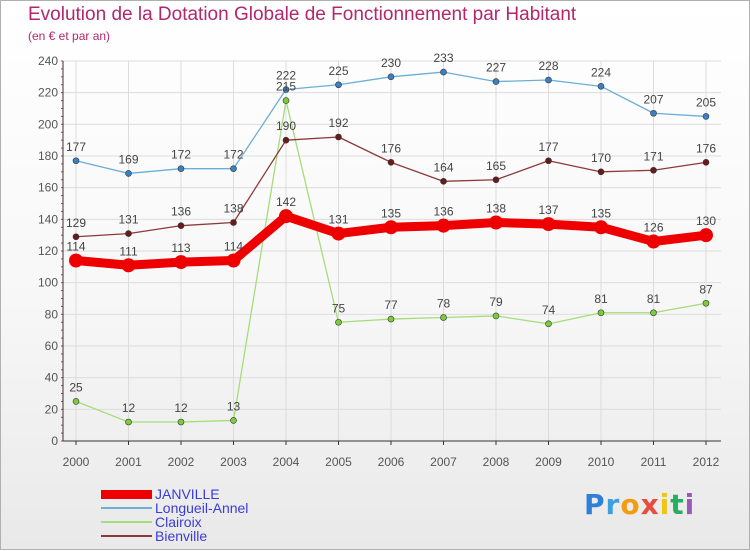  What do you see at coordinates (76, 223) in the screenshot?
I see `data-label-bienville: 129` at bounding box center [76, 223].